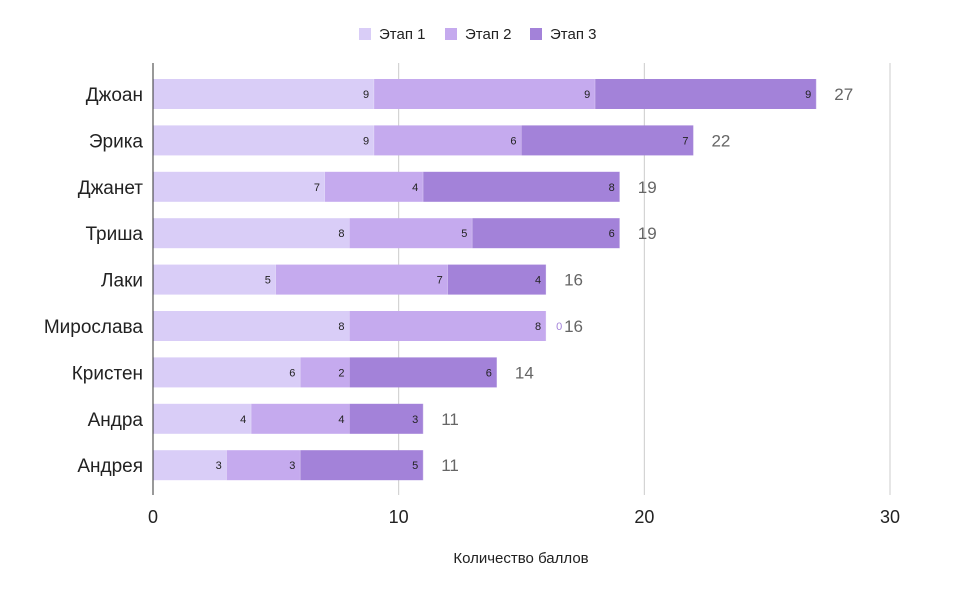 This screenshot has height=597, width=960. I want to click on legend-label: Этап 2, so click(488, 34).